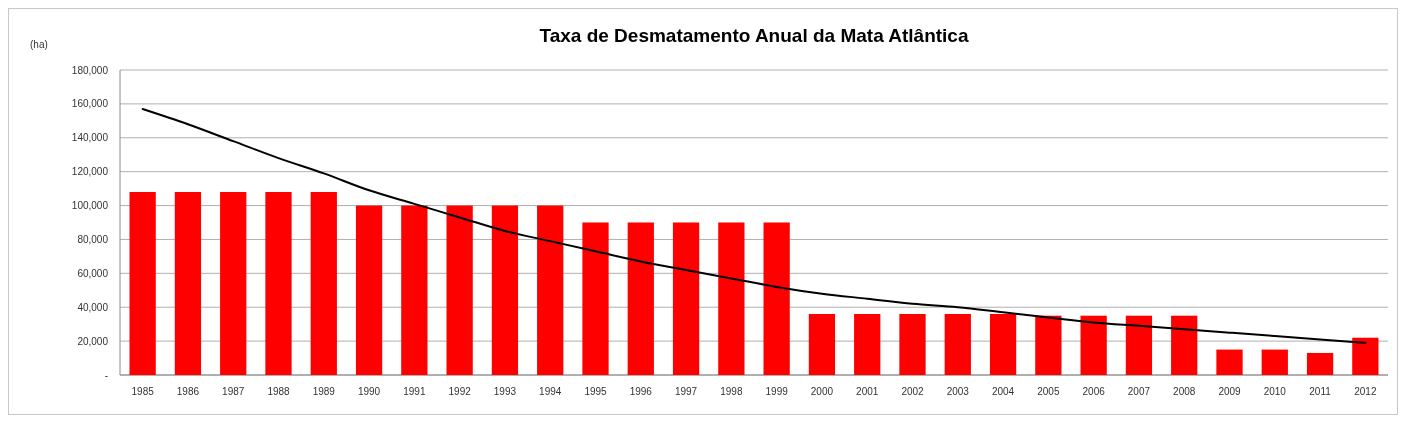 This screenshot has width=1407, height=423. Describe the element at coordinates (686, 391) in the screenshot. I see `x-tick-label: 1997` at that location.